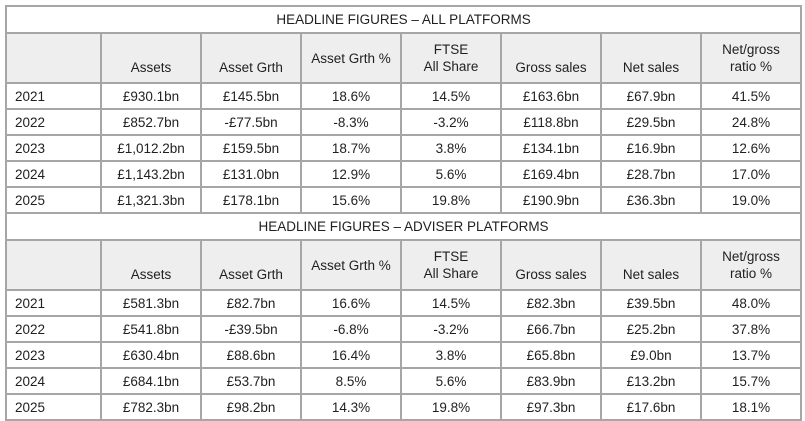  I want to click on section-title-row: HEADLINE FIGURES – ALL PLATFORMS, so click(403, 19).